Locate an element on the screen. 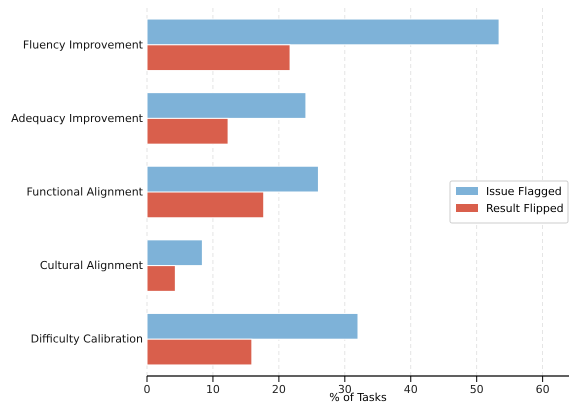  y-tick-label: Adequacy Improvement is located at coordinates (77, 118).